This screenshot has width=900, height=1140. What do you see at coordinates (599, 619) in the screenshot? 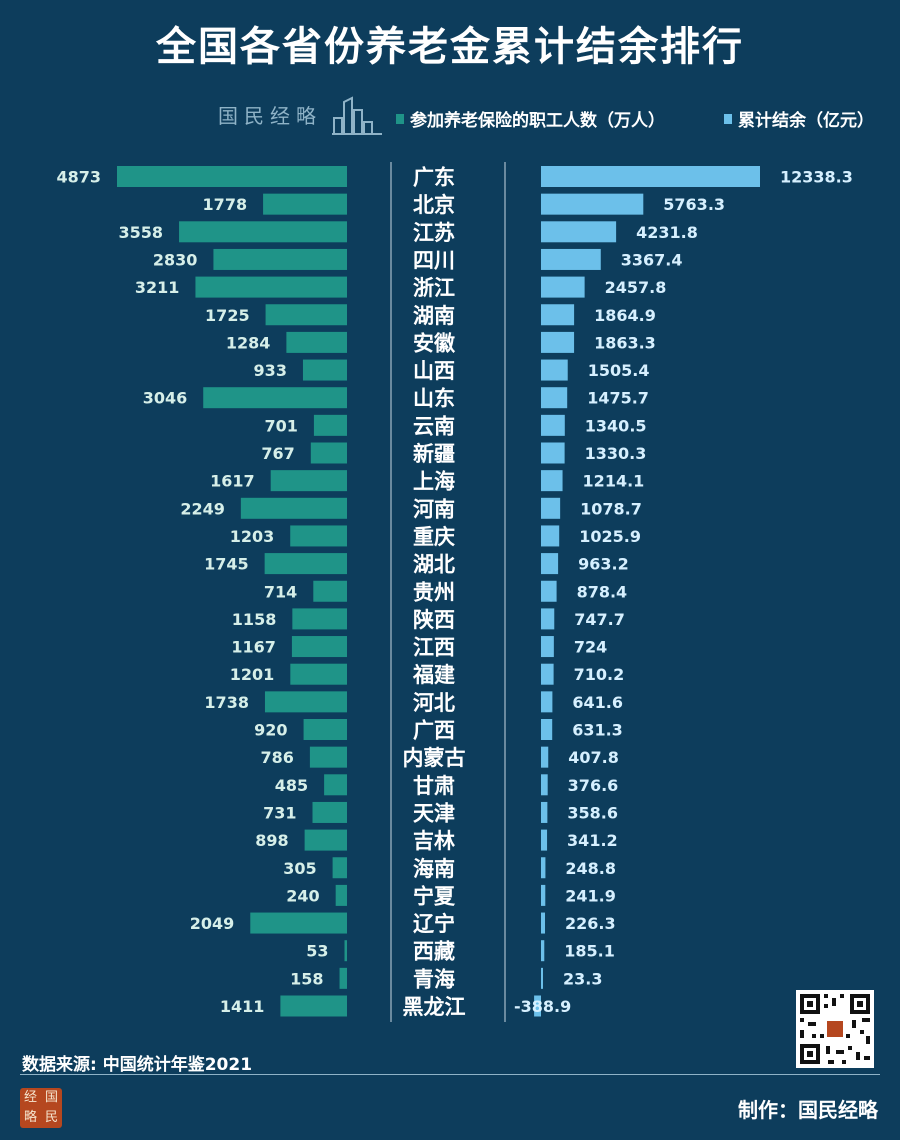
I see `balance-value-label: 747.7` at bounding box center [599, 619].